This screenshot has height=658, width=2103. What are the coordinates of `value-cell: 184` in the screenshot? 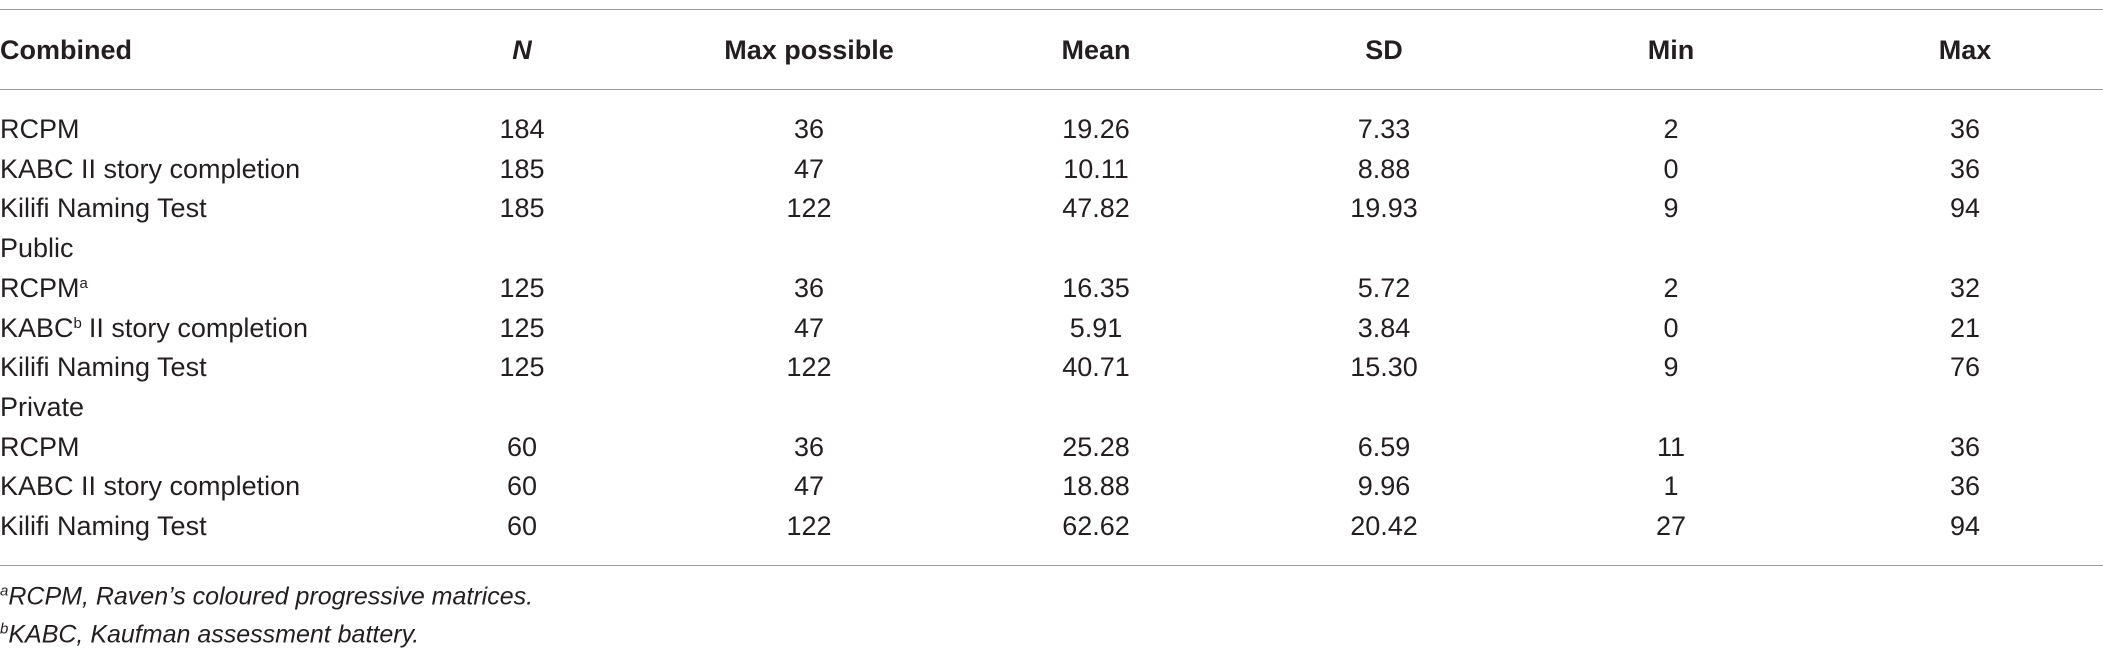 It's located at (522, 129).